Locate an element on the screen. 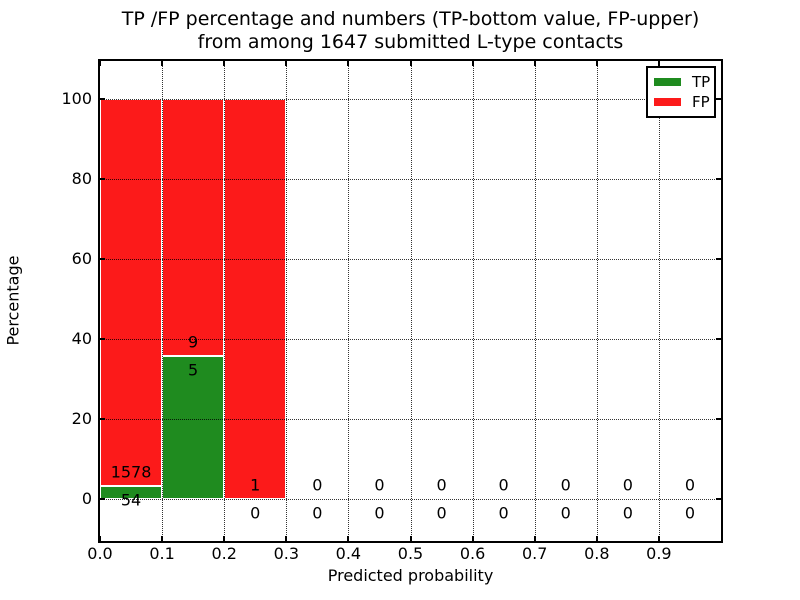 This screenshot has width=800, height=600. xtick-label-0.9: 0.9 is located at coordinates (659, 553).